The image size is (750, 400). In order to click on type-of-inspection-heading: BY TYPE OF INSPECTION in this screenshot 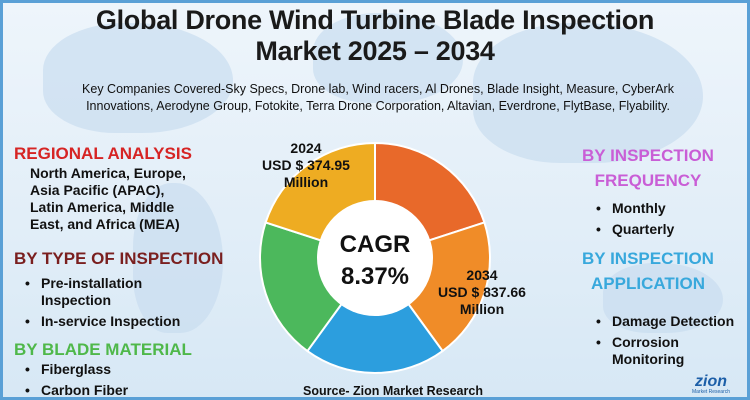, I will do `click(119, 258)`.